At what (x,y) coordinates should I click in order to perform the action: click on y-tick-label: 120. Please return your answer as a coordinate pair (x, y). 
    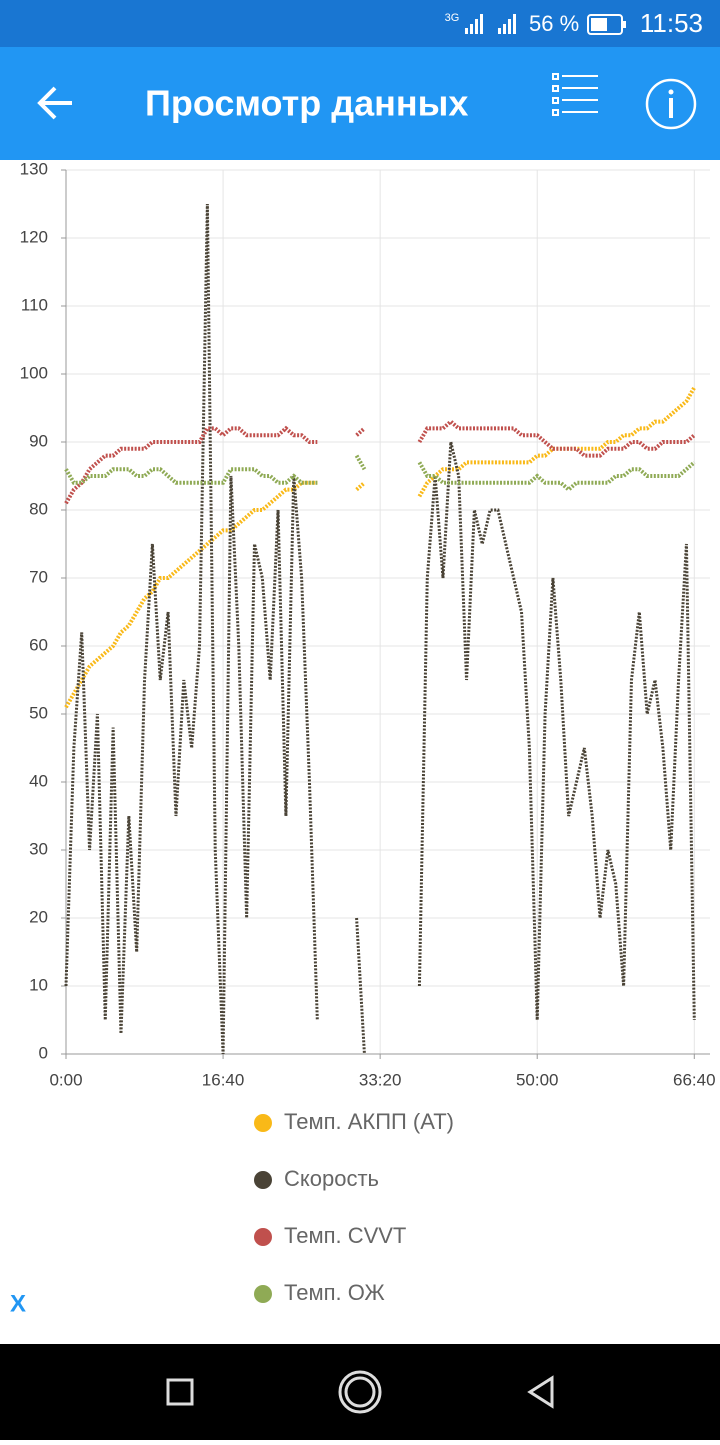
    Looking at the image, I should click on (34, 236).